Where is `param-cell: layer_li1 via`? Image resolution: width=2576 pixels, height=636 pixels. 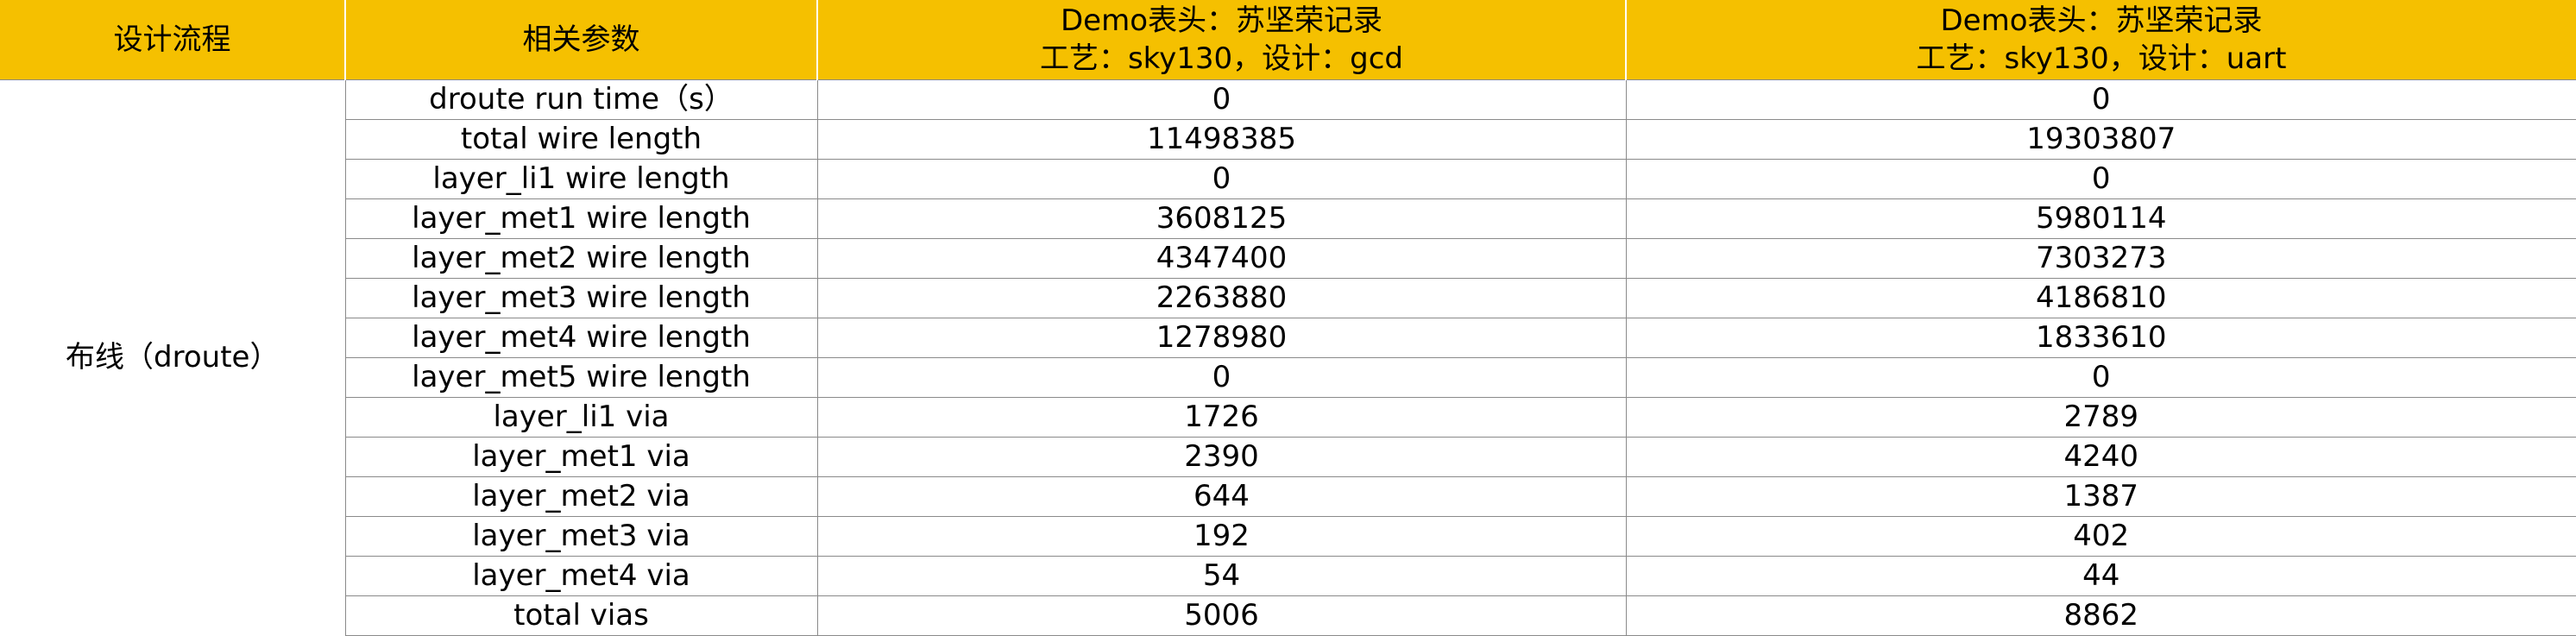 param-cell: layer_li1 via is located at coordinates (580, 417).